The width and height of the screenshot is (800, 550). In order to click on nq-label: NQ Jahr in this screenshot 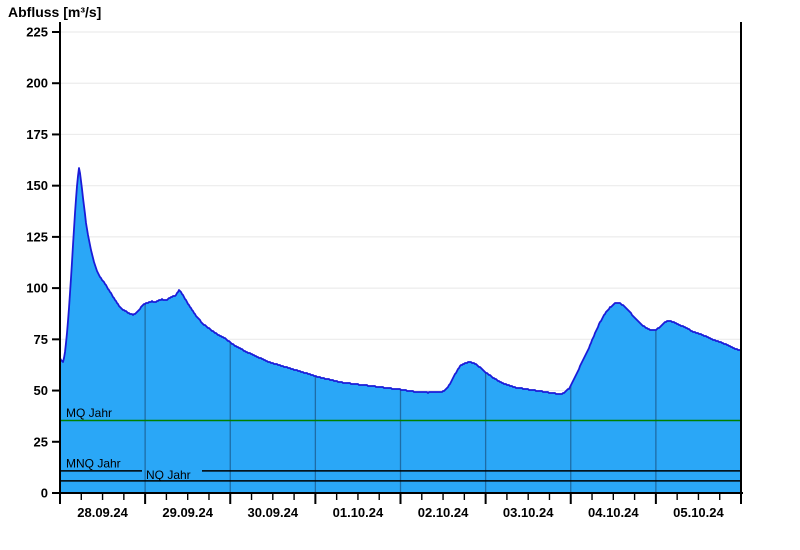, I will do `click(168, 475)`.